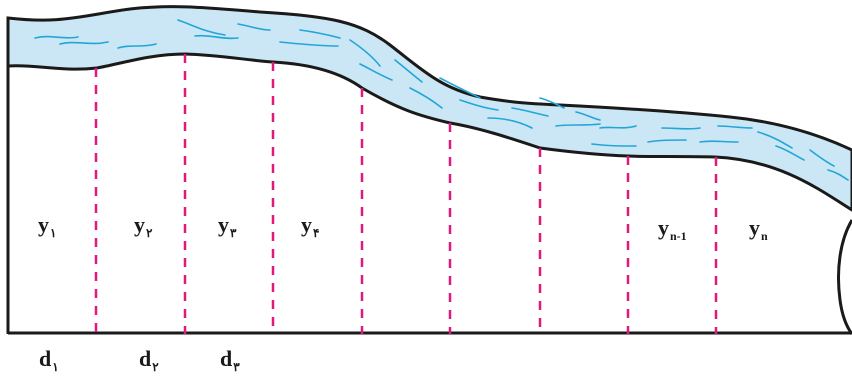 The width and height of the screenshot is (852, 378). I want to click on label-d2: d۲, so click(149, 360).